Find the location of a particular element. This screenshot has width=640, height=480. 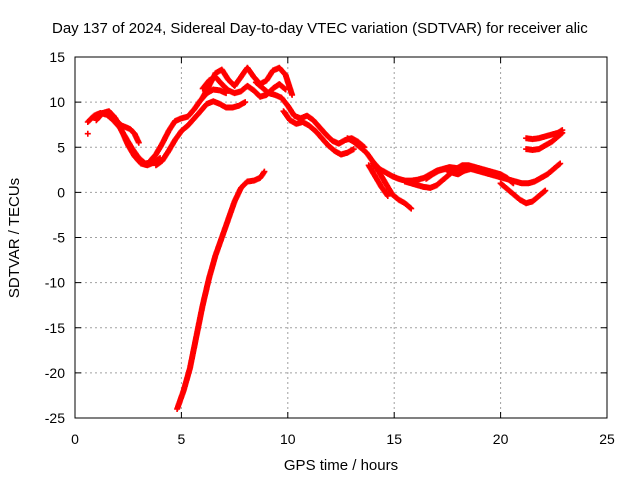

series-arc5 is located at coordinates (200, 133).